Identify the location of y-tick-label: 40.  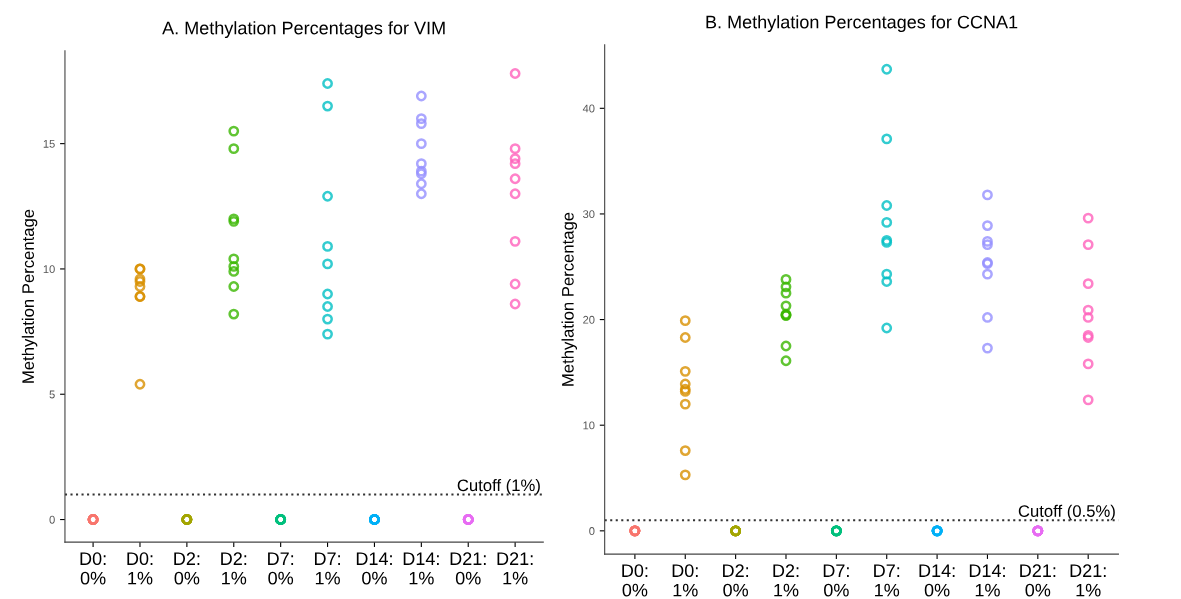
(588, 108).